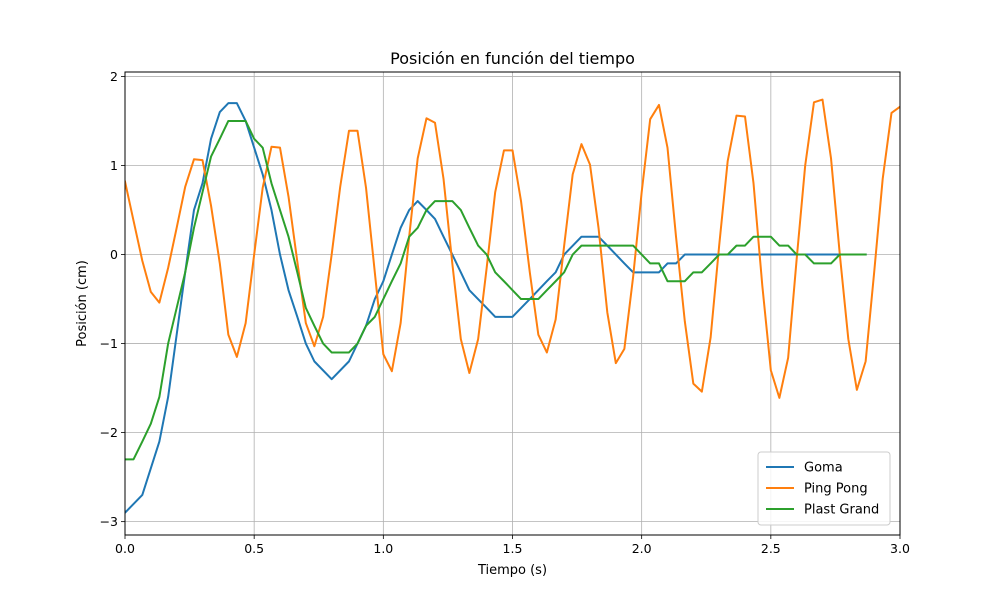 Image resolution: width=1000 pixels, height=600 pixels. I want to click on x-tick-label: 2.5, so click(771, 548).